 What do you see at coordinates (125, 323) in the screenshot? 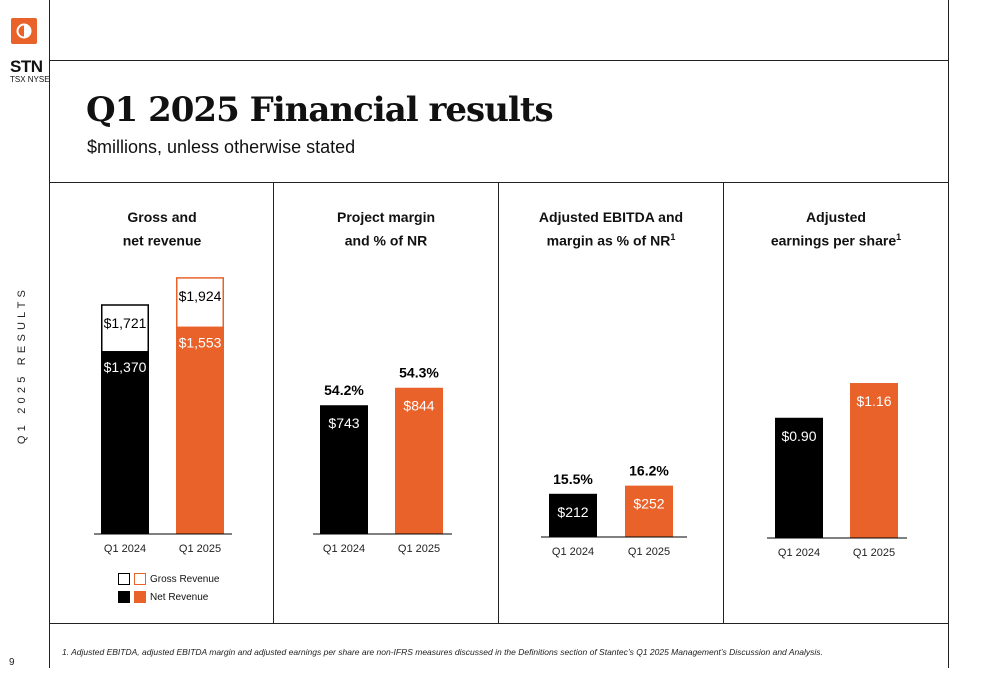
I see `gross-value-label: $1,721` at bounding box center [125, 323].